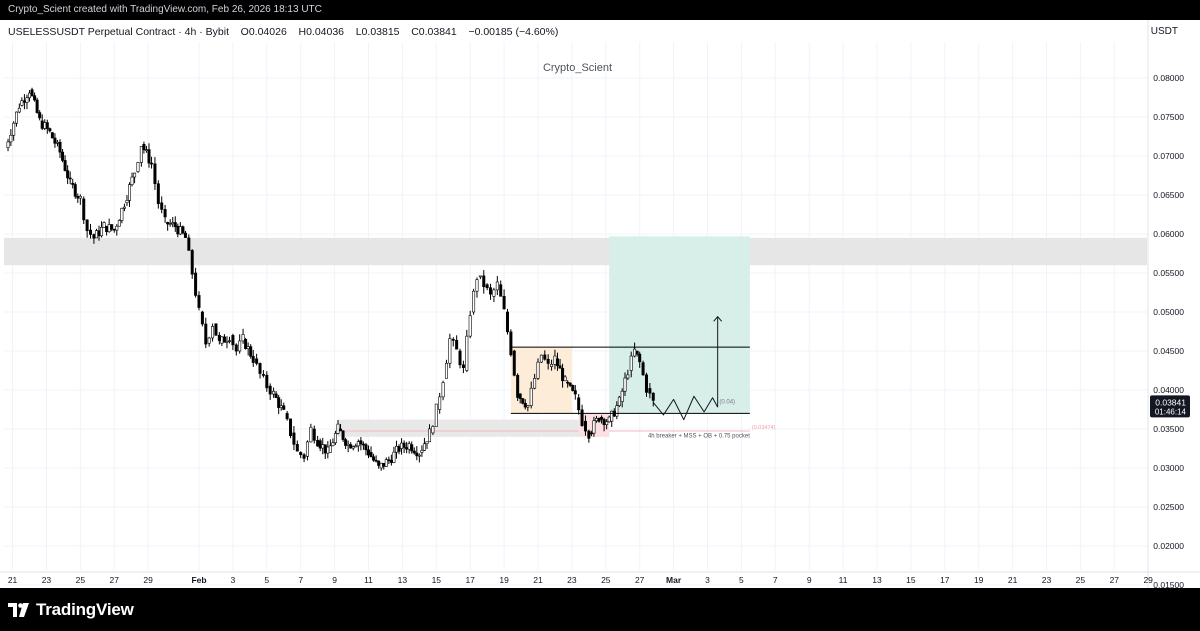  Describe the element at coordinates (575, 251) in the screenshot. I see `supply-zone` at that location.